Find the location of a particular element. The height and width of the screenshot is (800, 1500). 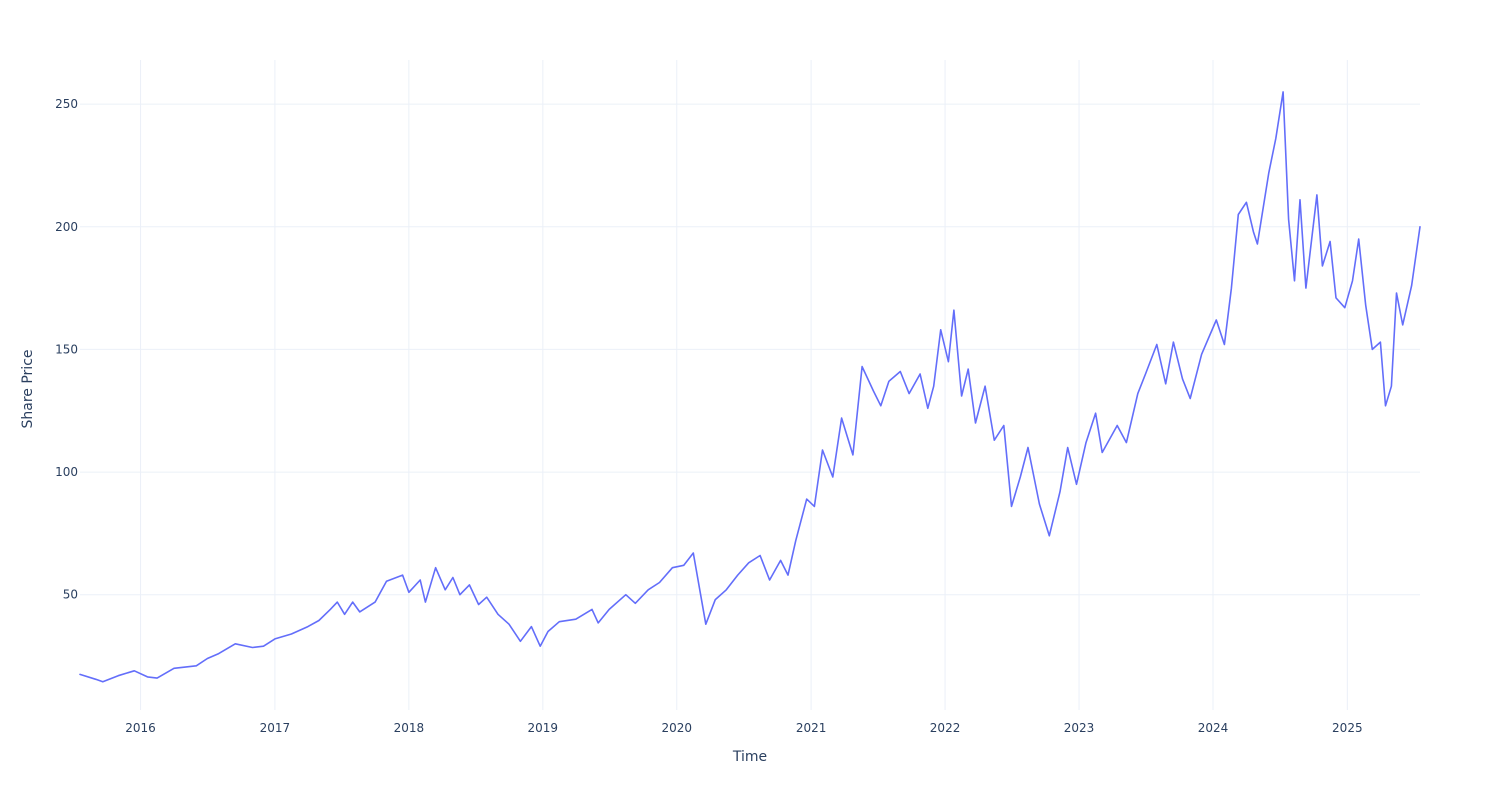

x-tick-label: 2017 is located at coordinates (275, 728).